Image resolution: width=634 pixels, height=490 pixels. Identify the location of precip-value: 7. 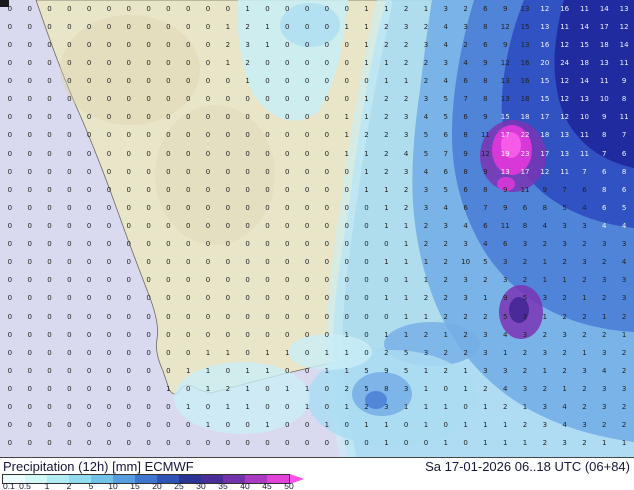
(465, 99).